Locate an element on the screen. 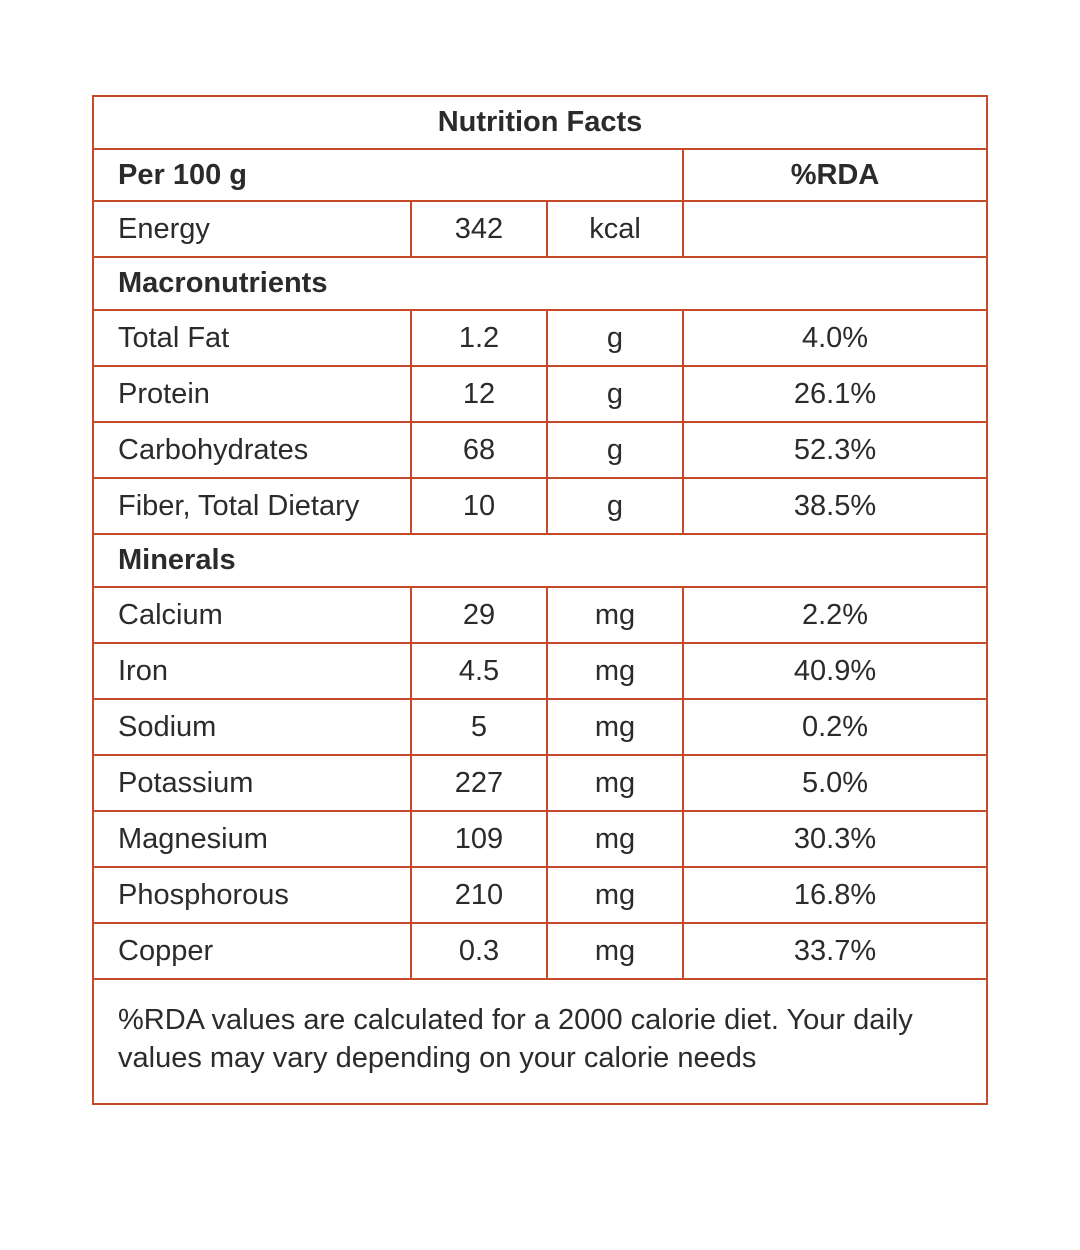  table-row: Phosphorous 210 mg 16.8% is located at coordinates (540, 895).